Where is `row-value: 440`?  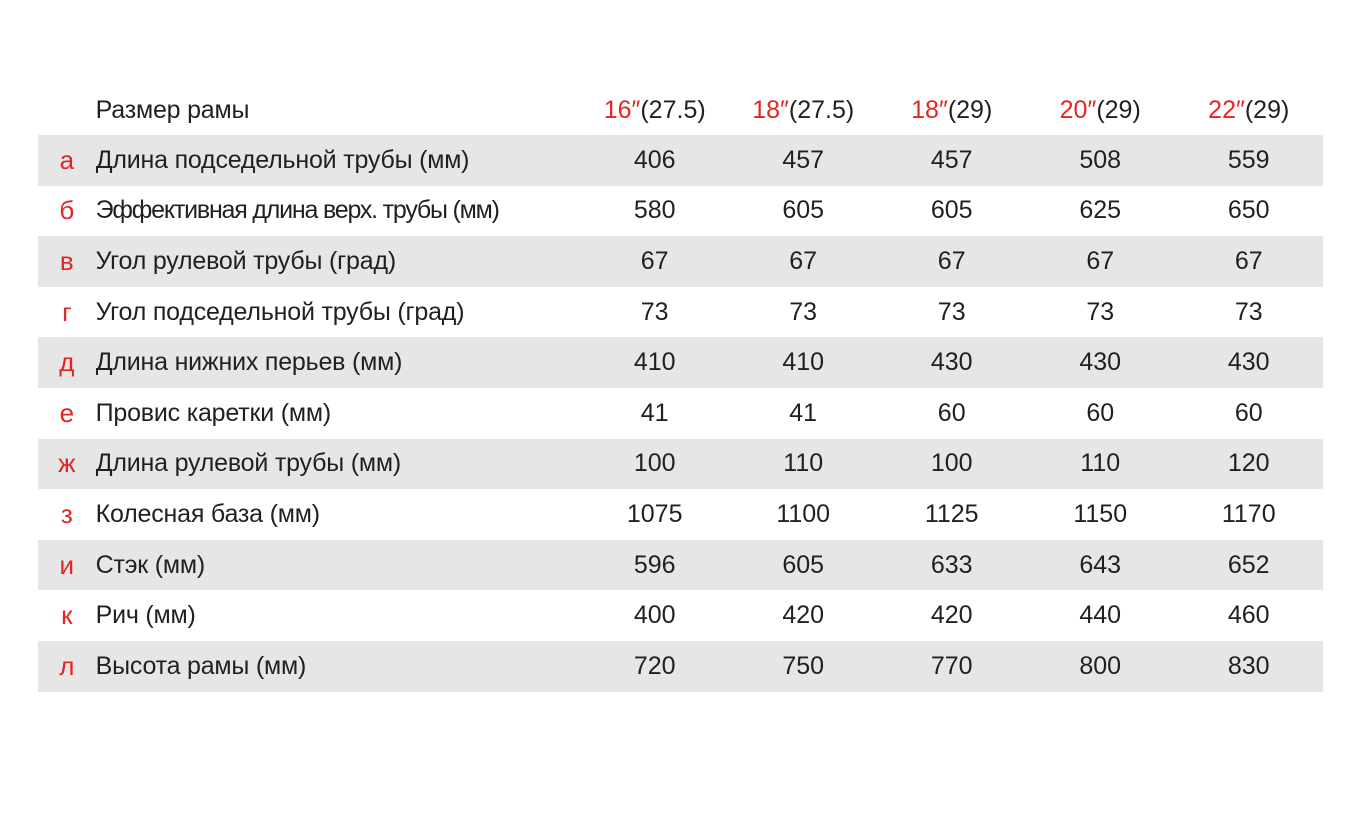
row-value: 440 is located at coordinates (1100, 615).